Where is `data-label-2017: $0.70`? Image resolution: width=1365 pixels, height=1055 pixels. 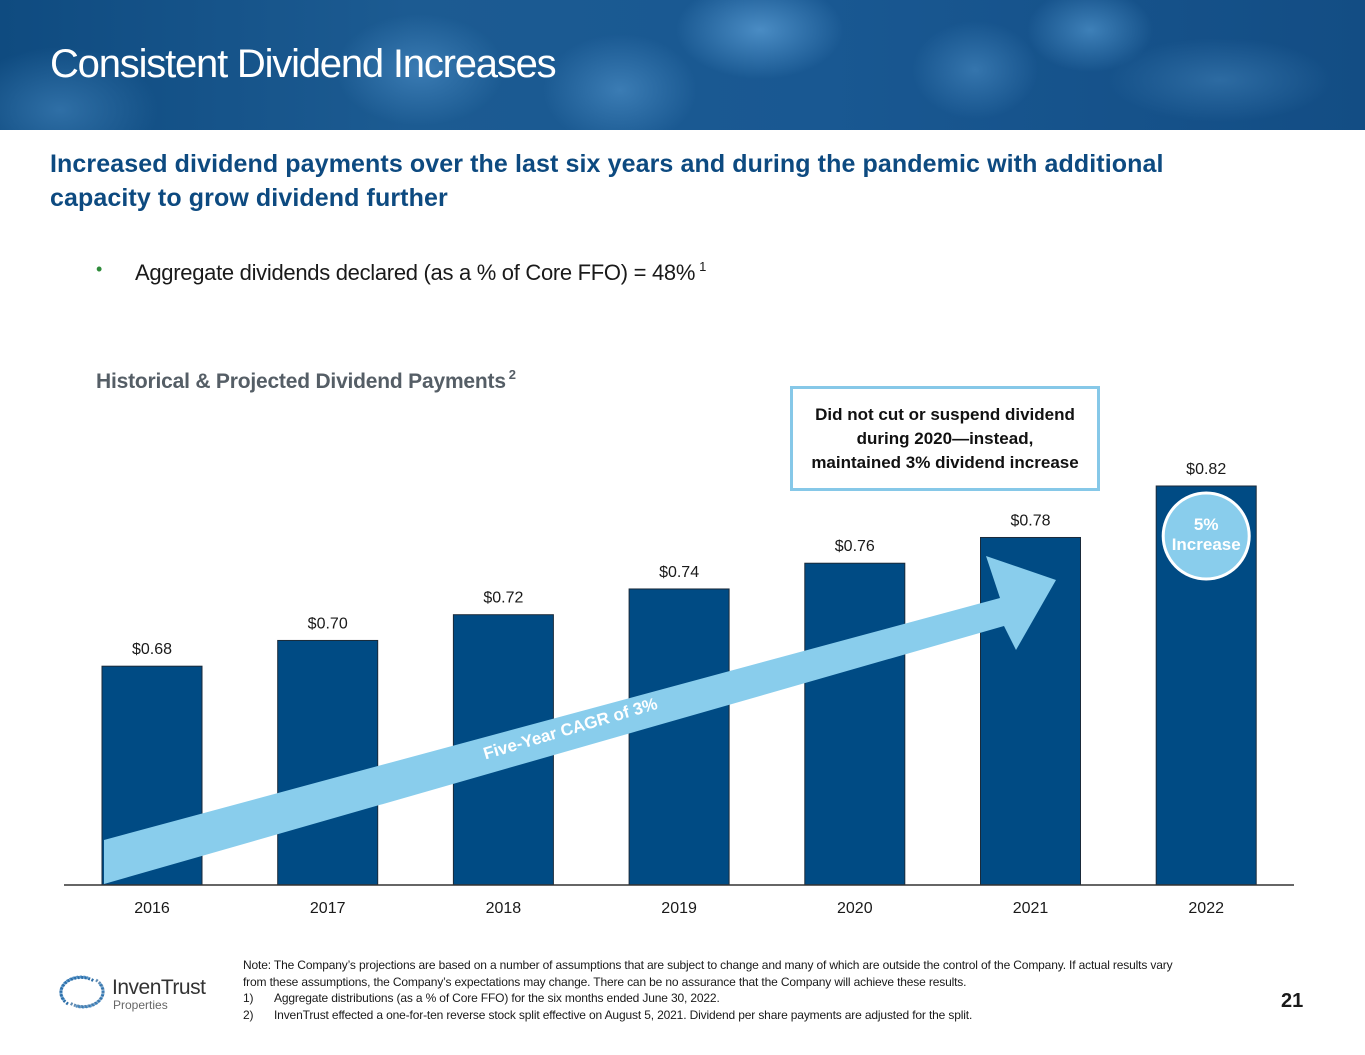
data-label-2017: $0.70 is located at coordinates (328, 623).